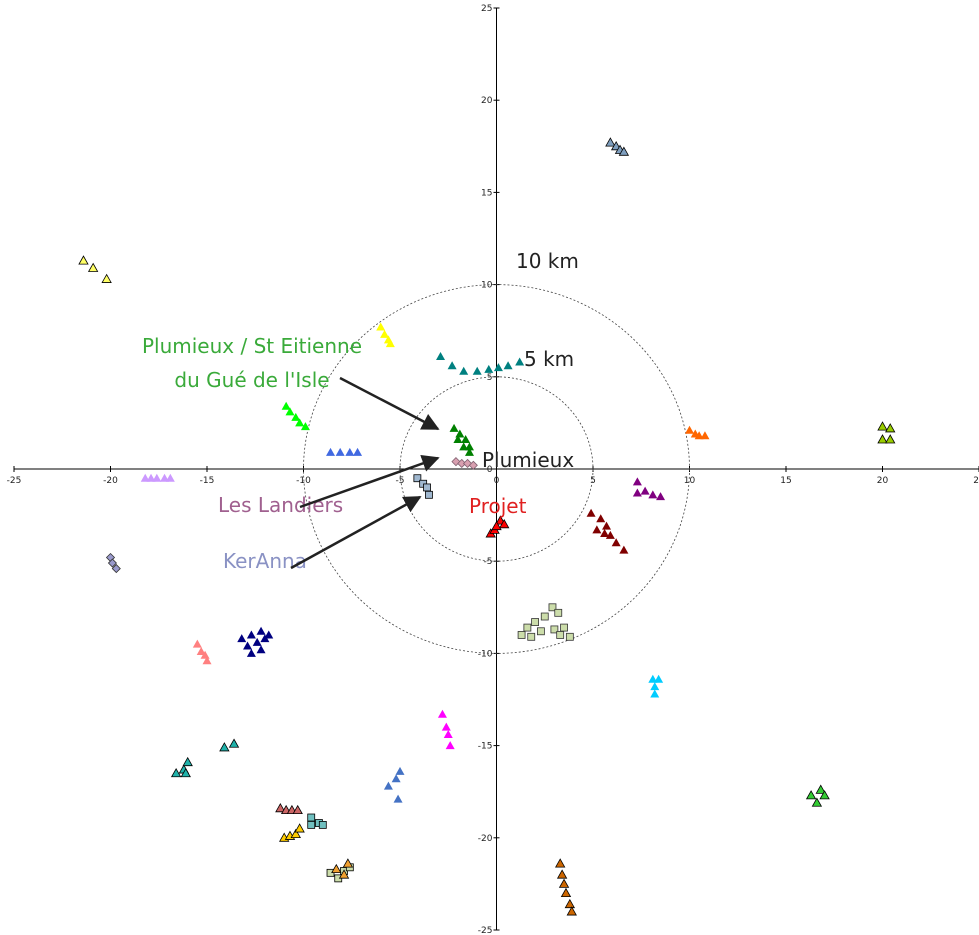 The width and height of the screenshot is (979, 935). I want to click on distance-circle, so click(496, 469).